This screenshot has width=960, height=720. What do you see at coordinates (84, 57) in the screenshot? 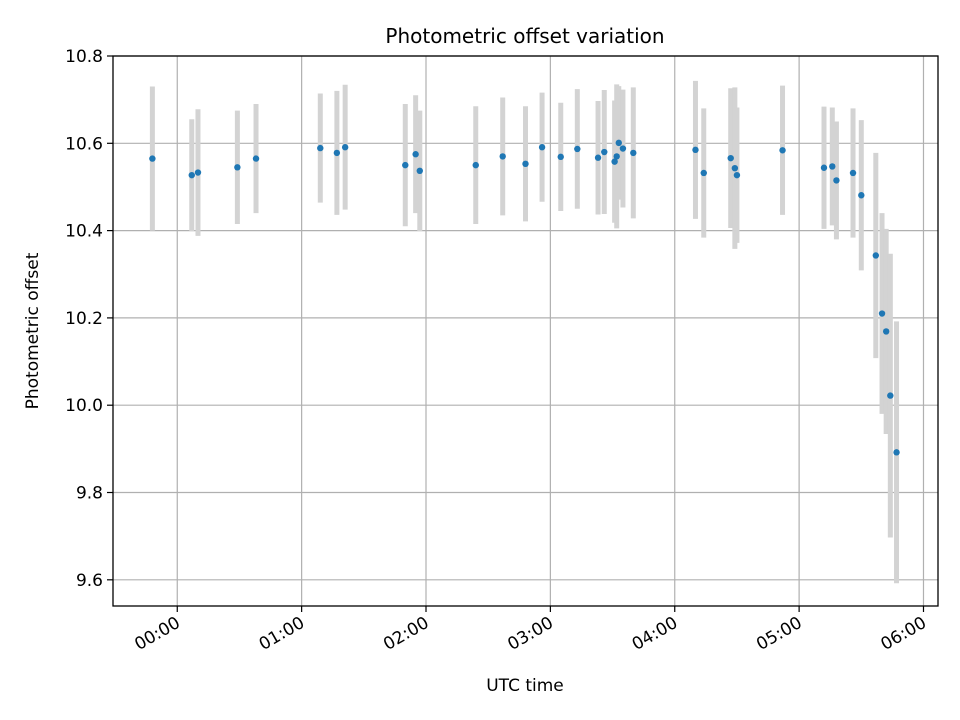
I see `y-tick-label: 10.8` at bounding box center [84, 57].